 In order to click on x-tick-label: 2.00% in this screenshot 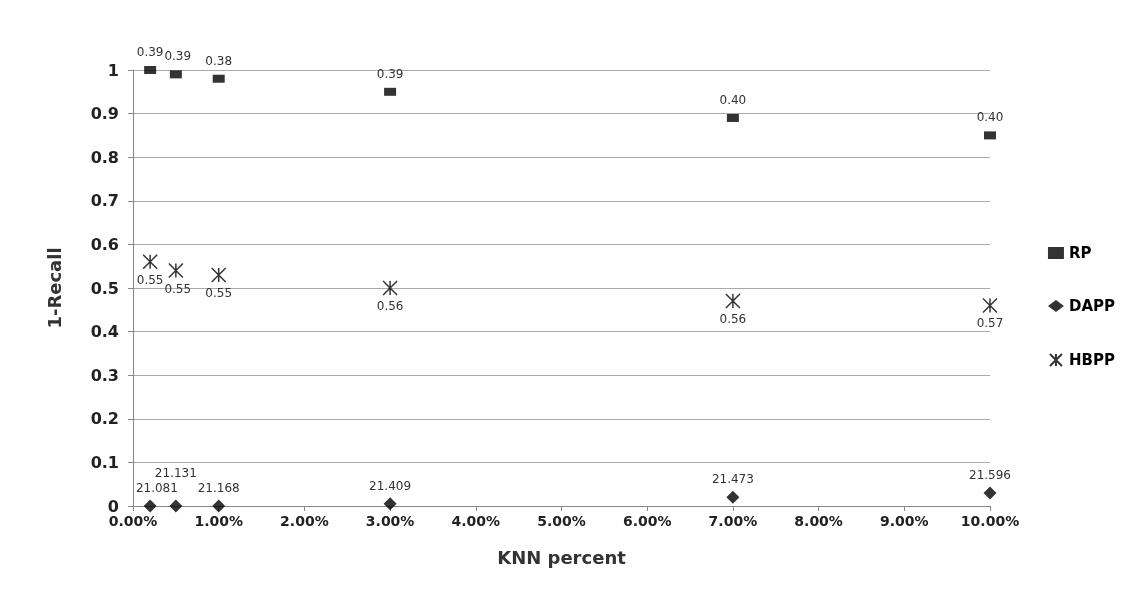, I will do `click(304, 521)`.